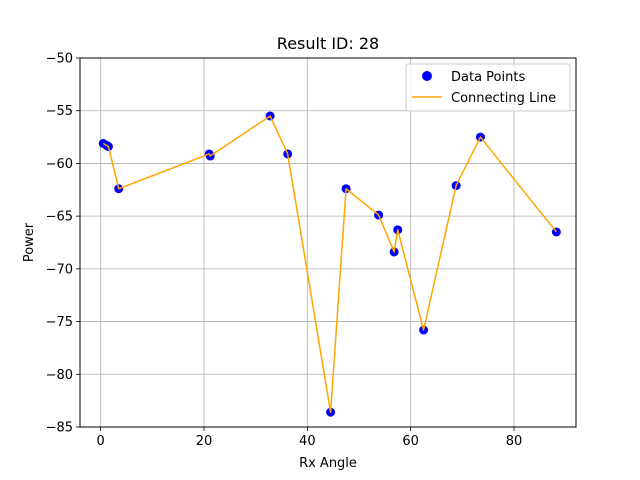 This screenshot has width=640, height=480. Describe the element at coordinates (59, 217) in the screenshot. I see `y-tick-label: −65` at that location.